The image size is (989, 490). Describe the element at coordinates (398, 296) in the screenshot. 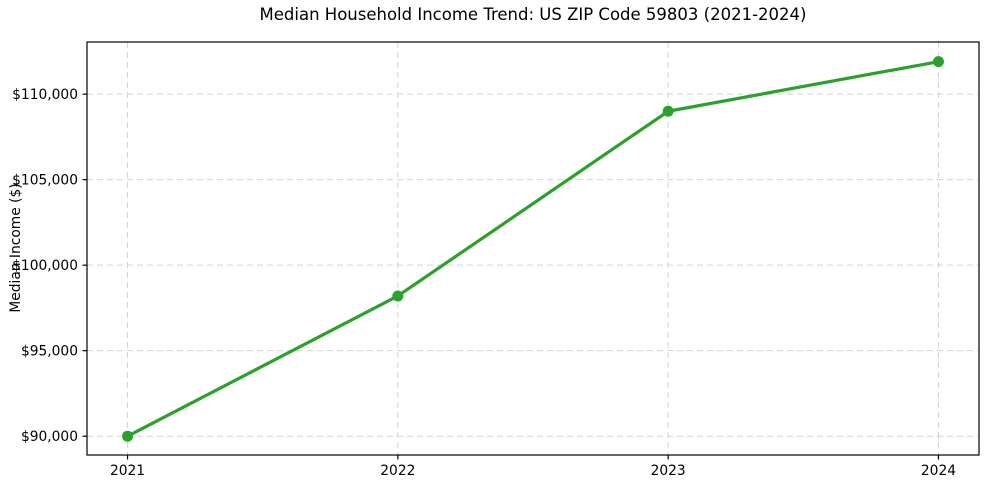

I see `data-point-2022` at that location.